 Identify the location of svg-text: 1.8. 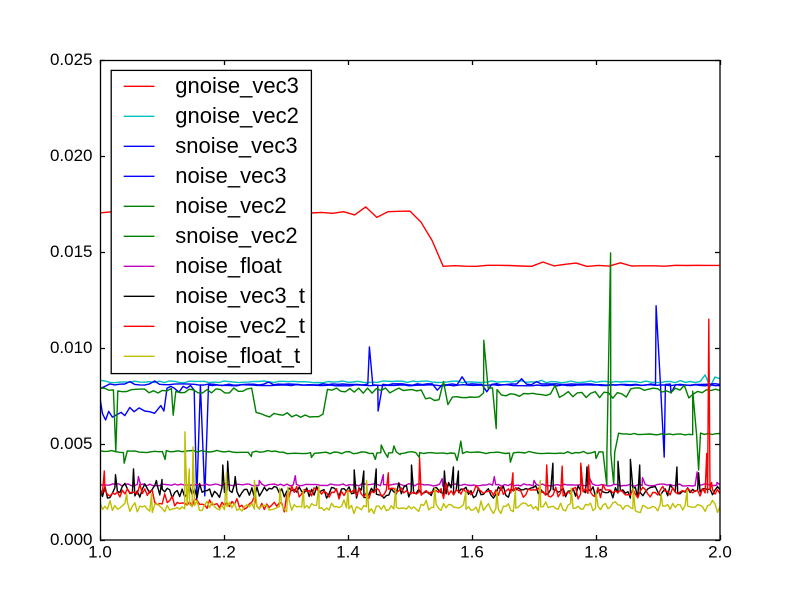
(596, 552).